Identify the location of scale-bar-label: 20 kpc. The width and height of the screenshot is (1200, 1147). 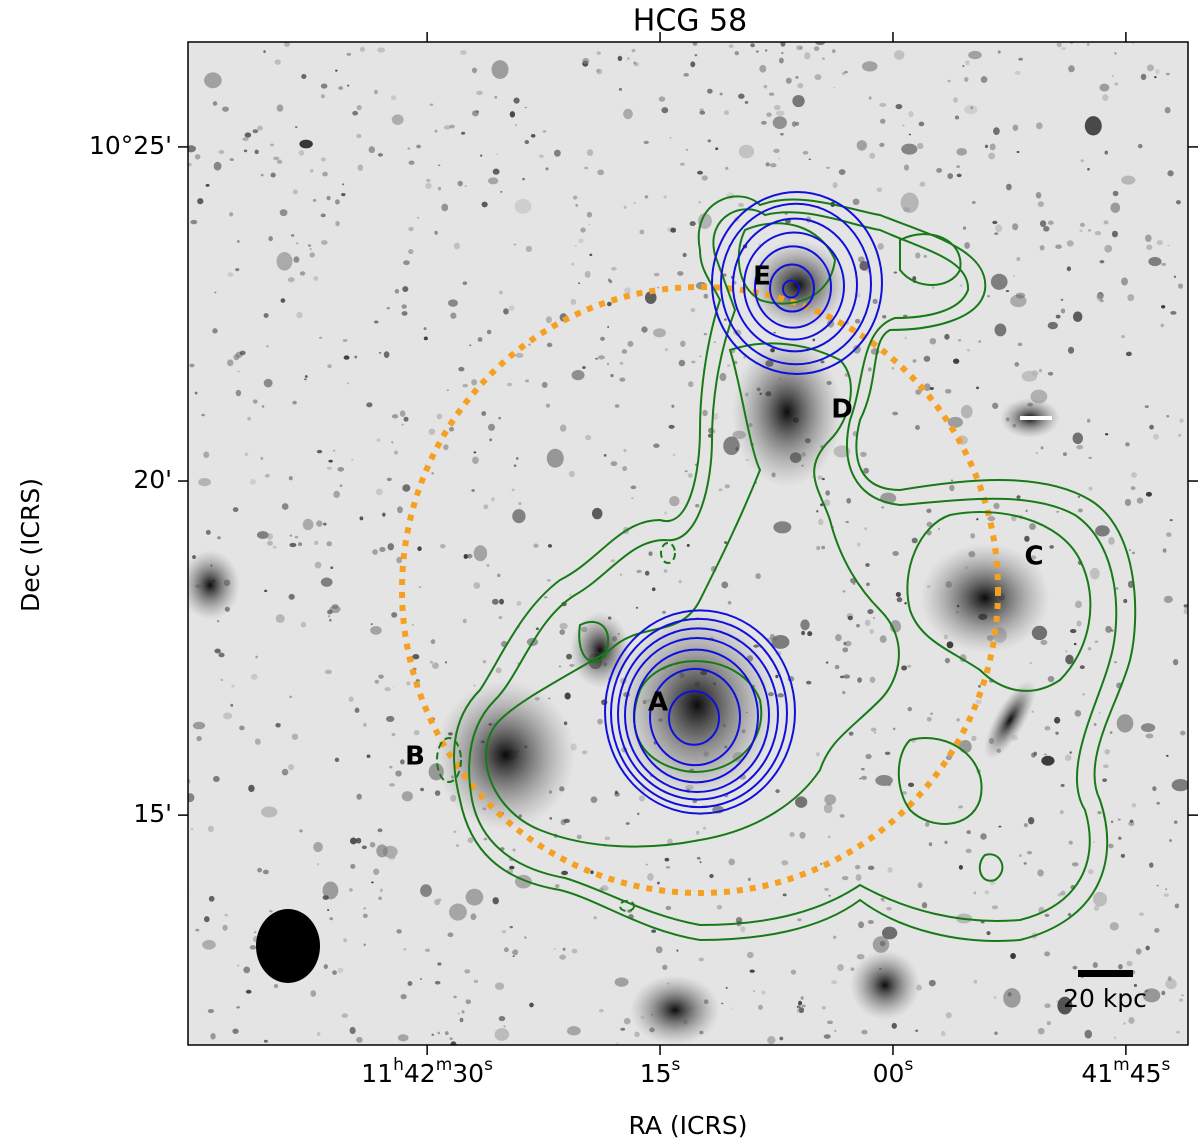
(1105, 998).